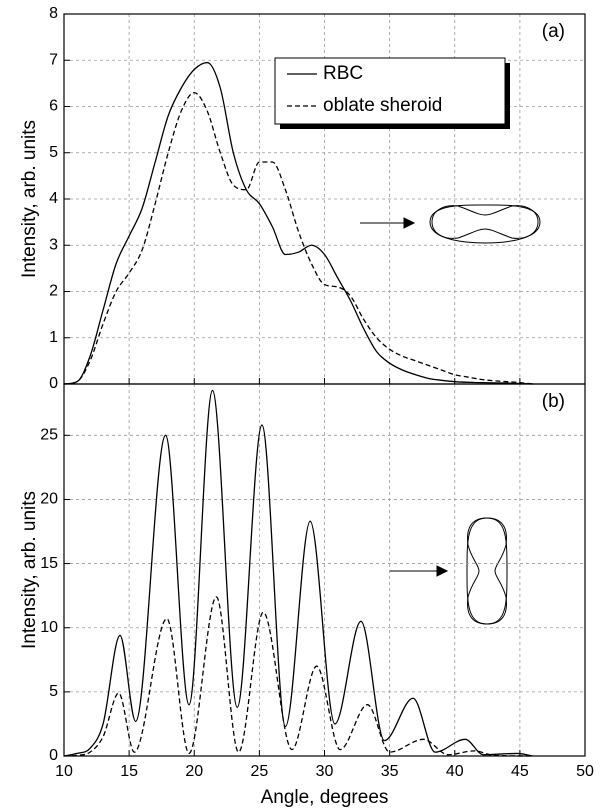 The height and width of the screenshot is (810, 604). What do you see at coordinates (259, 771) in the screenshot?
I see `x-tick-label: 25` at bounding box center [259, 771].